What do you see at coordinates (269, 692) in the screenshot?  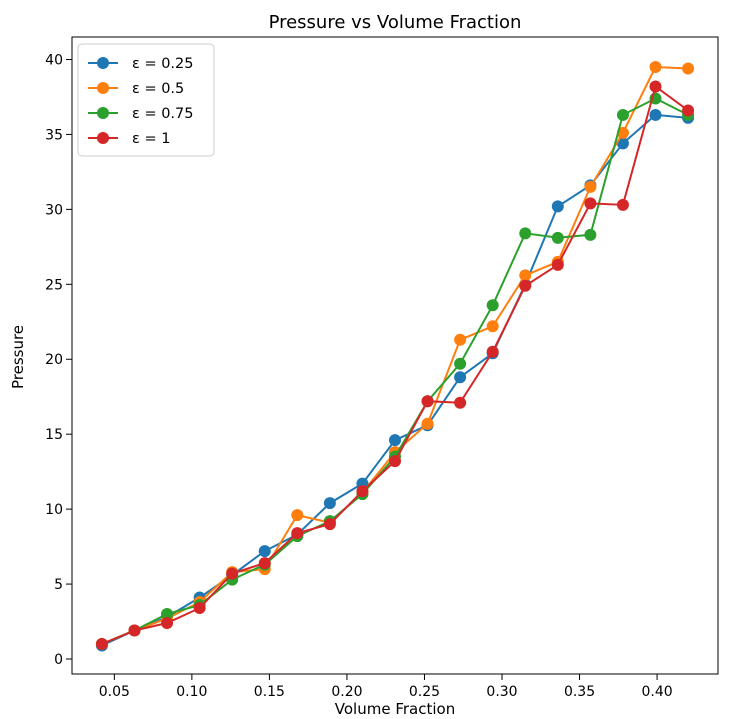 I see `x-tick-label: 0.15` at bounding box center [269, 692].